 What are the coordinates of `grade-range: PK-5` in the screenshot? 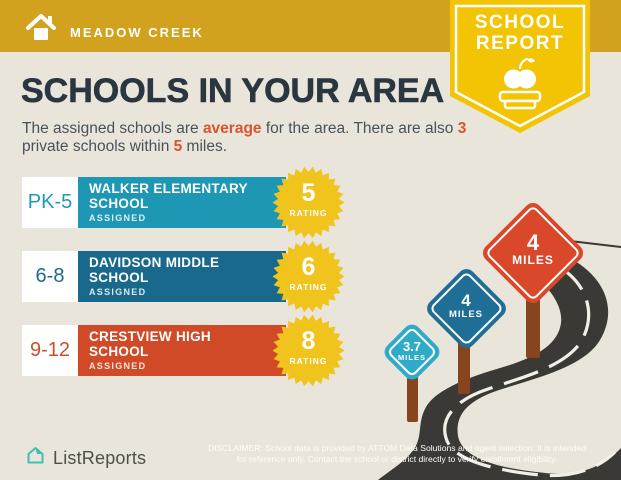 It's located at (50, 202).